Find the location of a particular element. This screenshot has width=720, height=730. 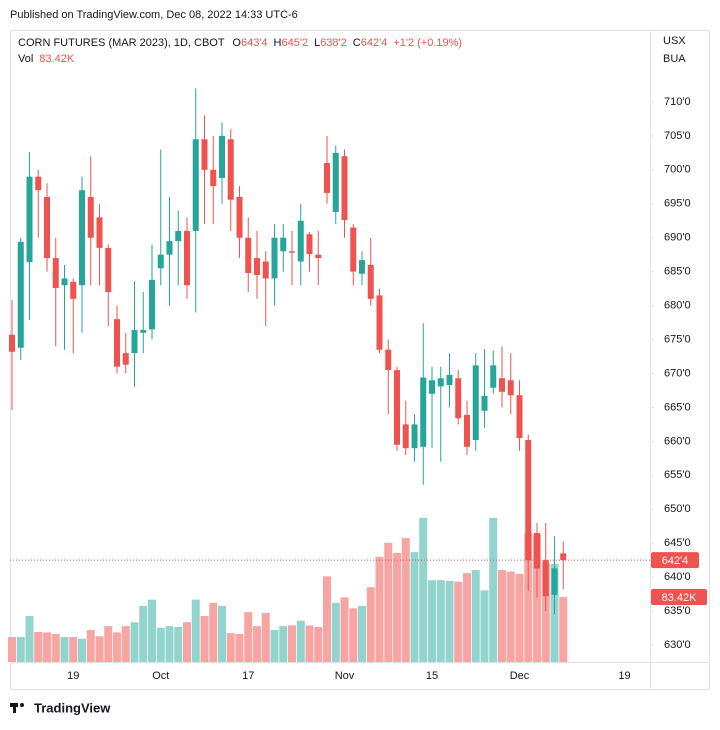

x-tick-label: 17 is located at coordinates (248, 676).